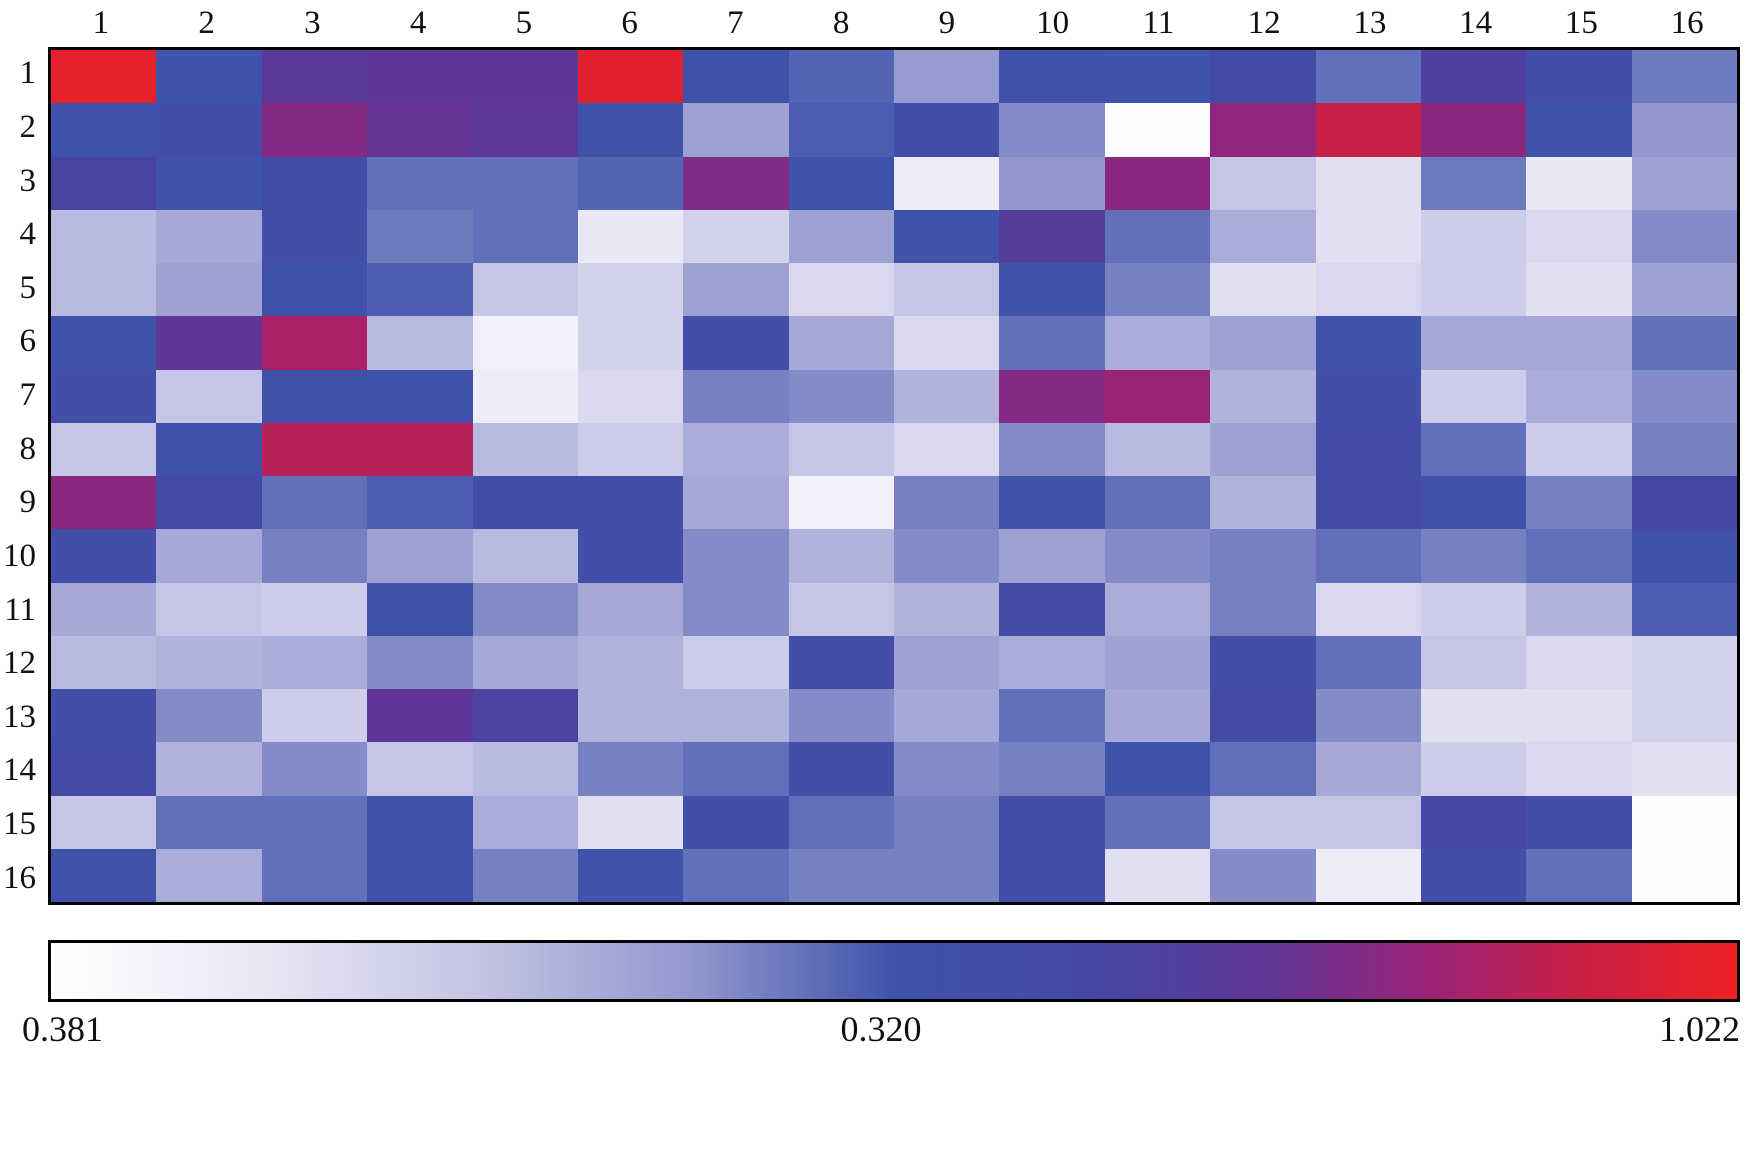 The height and width of the screenshot is (1175, 1757). I want to click on y-axis-label: 13, so click(19, 716).